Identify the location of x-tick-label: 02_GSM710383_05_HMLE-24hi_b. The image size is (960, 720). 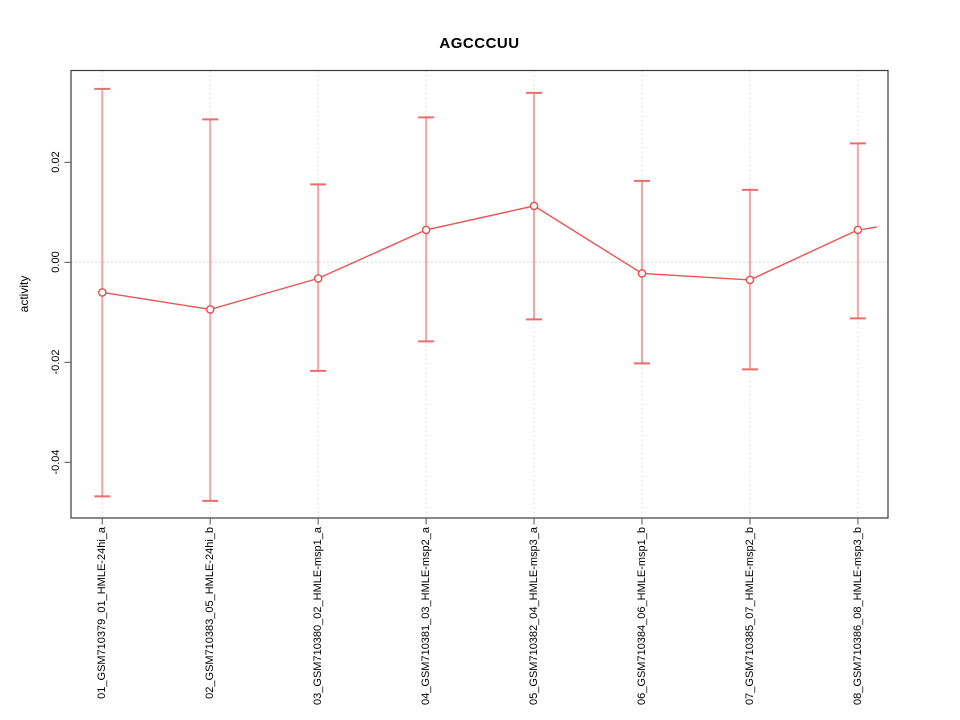
(210, 613).